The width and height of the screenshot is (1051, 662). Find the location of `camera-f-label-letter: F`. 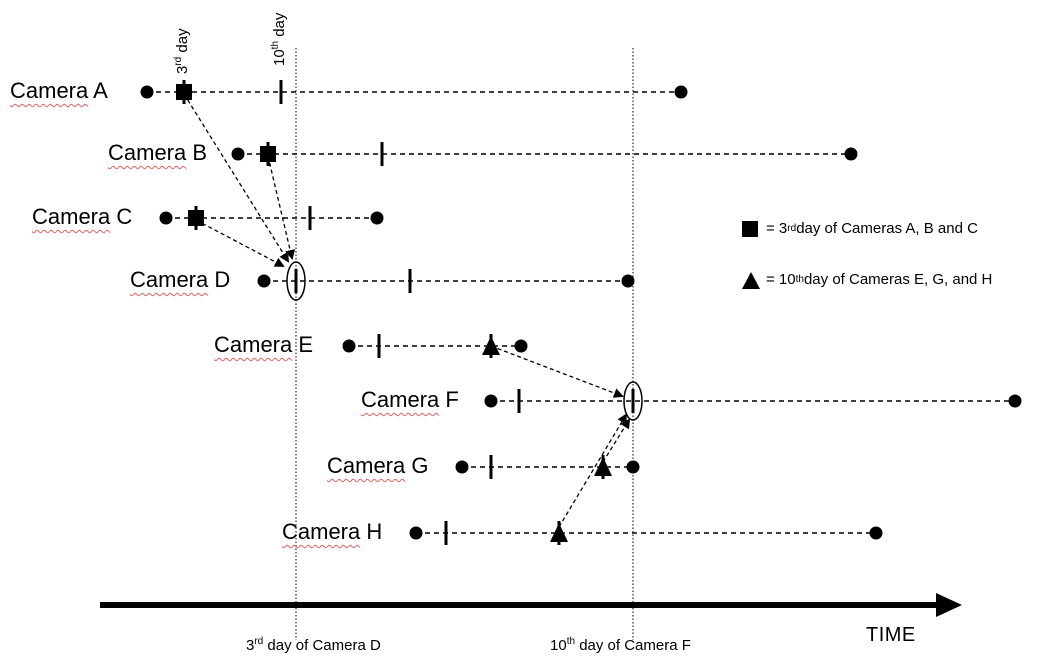

camera-f-label-letter: F is located at coordinates (449, 399).